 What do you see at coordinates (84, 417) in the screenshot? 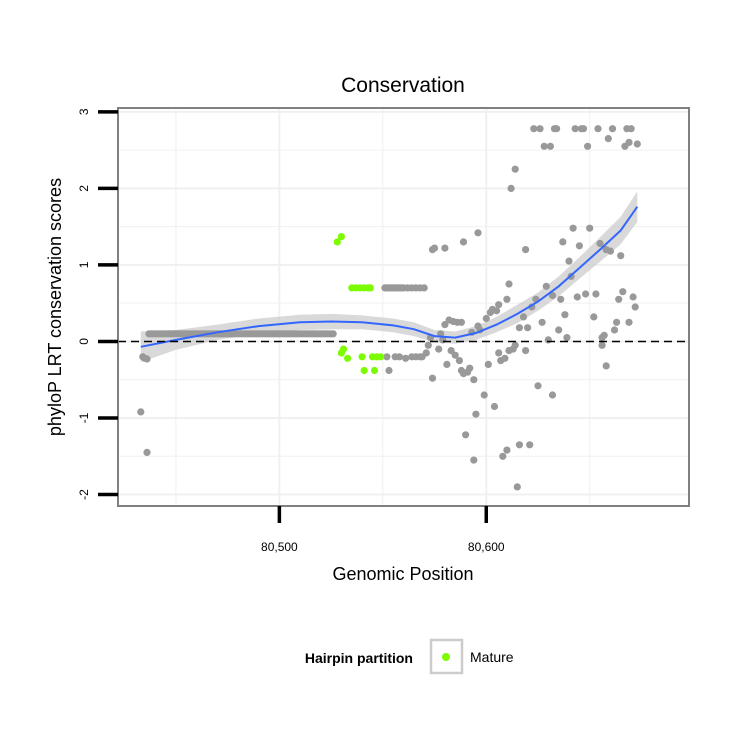
I see `y-tick-label: -1` at bounding box center [84, 417].